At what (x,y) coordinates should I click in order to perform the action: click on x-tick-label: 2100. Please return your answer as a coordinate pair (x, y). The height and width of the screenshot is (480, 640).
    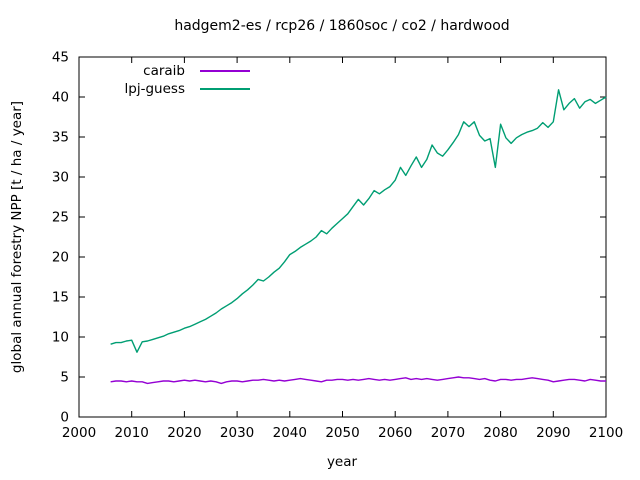
    Looking at the image, I should click on (606, 433).